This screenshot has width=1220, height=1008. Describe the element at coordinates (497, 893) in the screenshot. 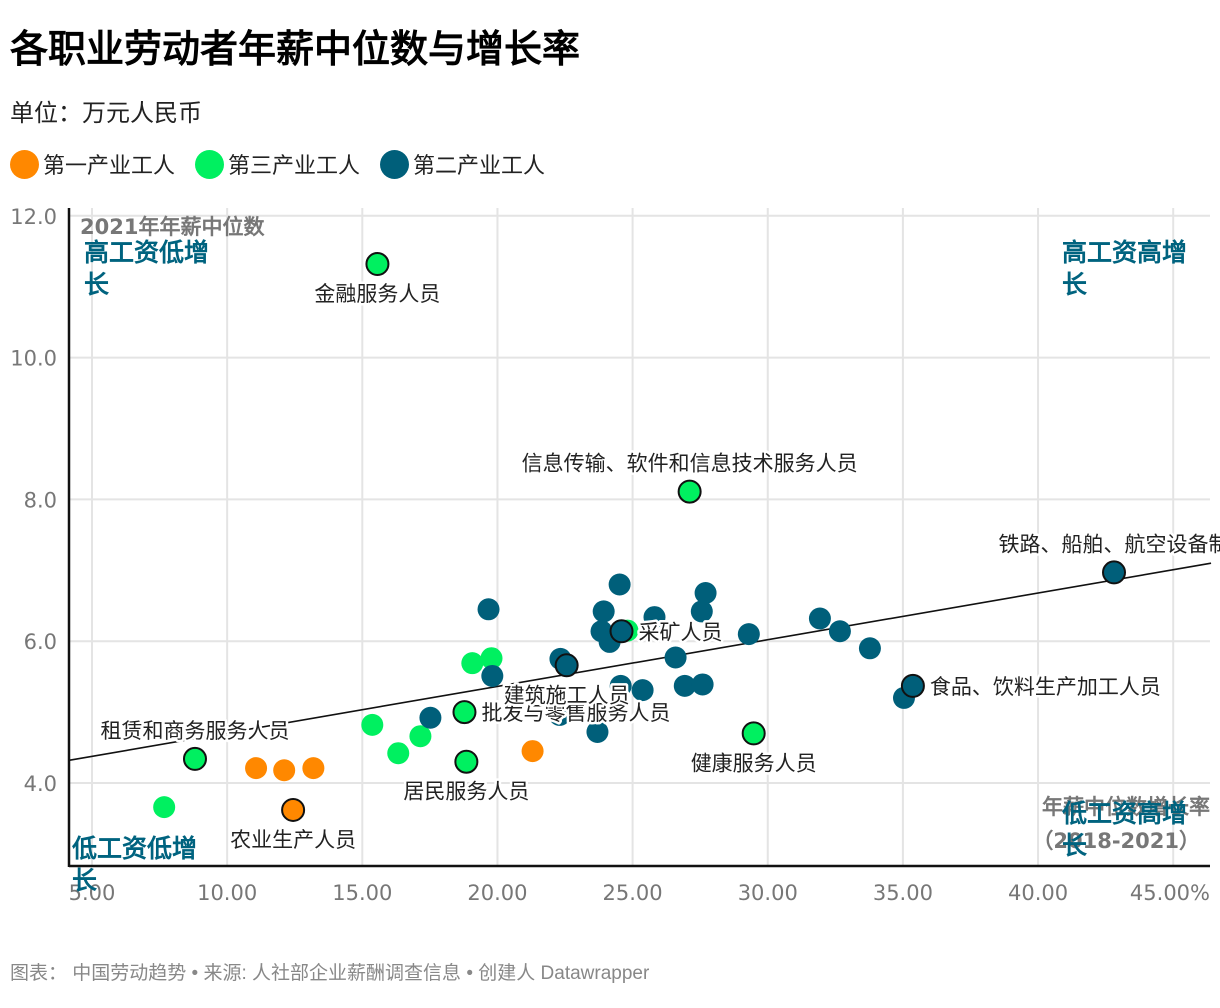

I see `x-tick-label: 20.00` at that location.